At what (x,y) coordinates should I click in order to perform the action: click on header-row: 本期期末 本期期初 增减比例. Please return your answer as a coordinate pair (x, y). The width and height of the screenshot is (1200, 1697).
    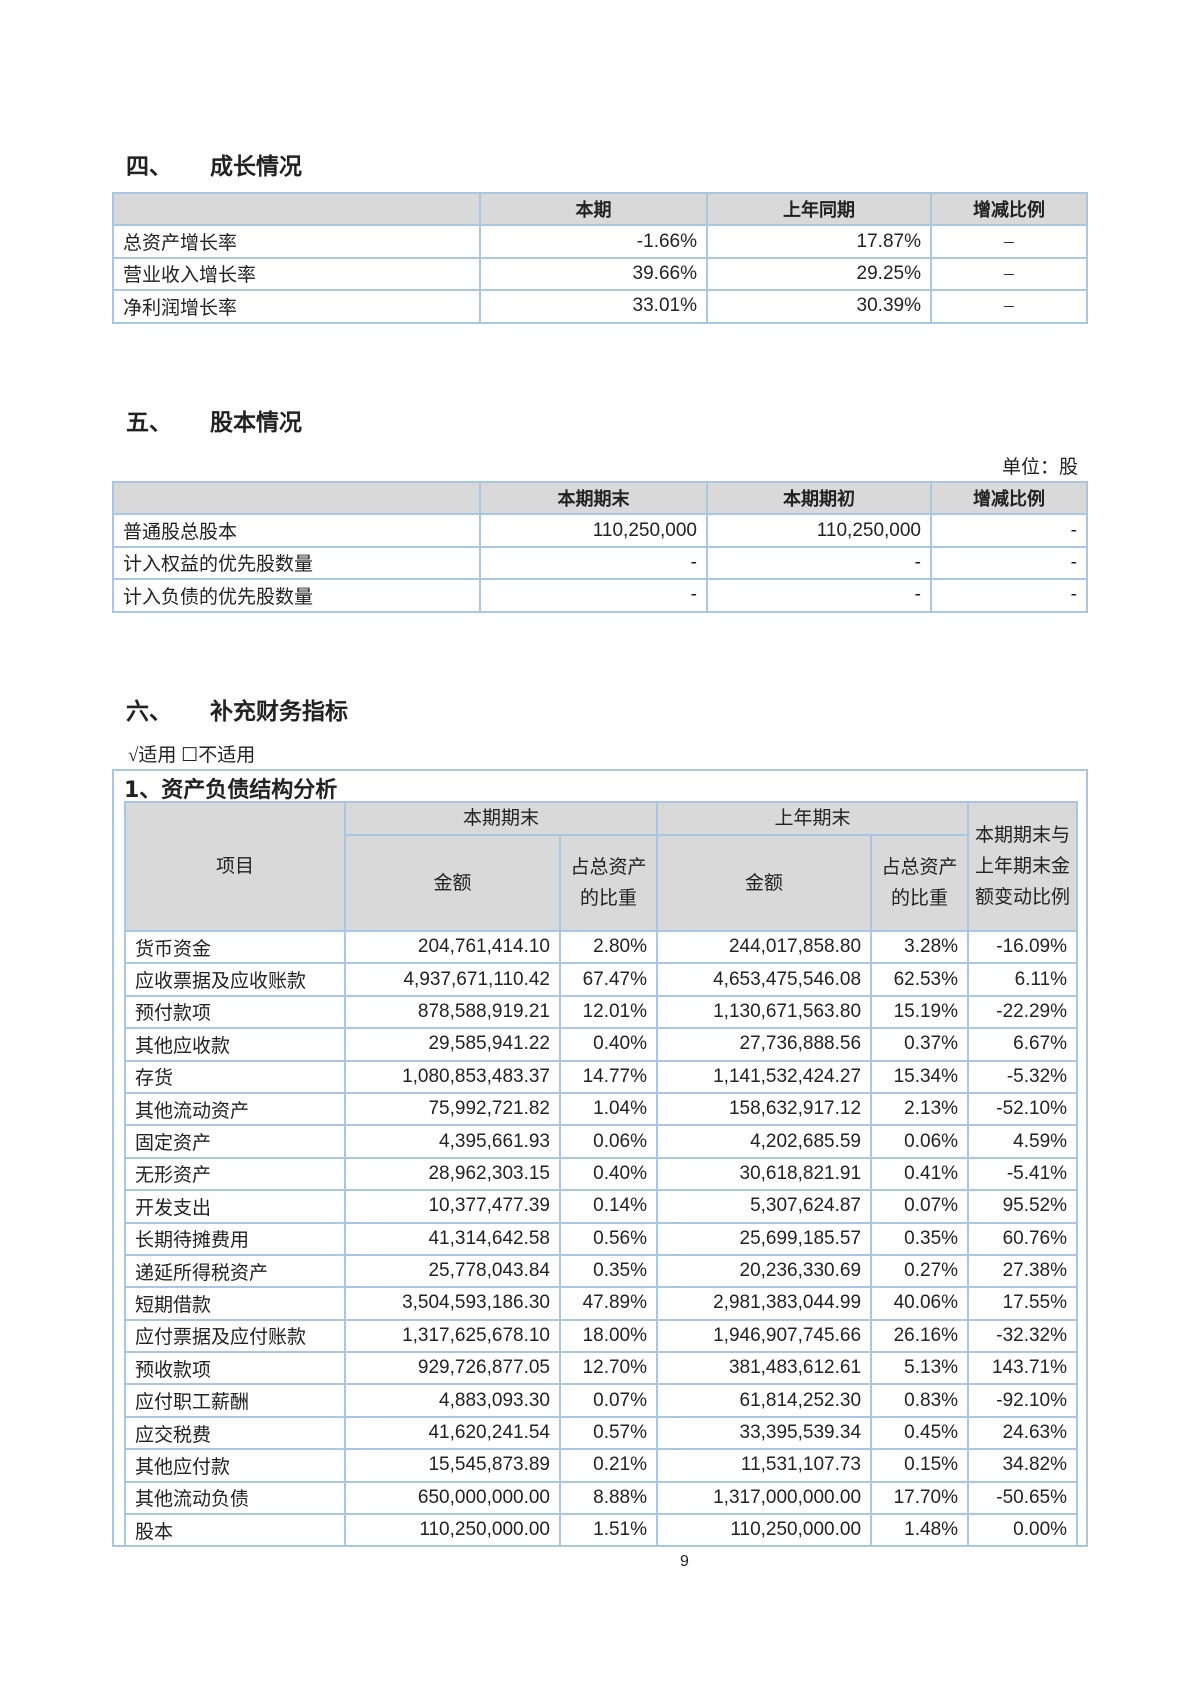
    Looking at the image, I should click on (600, 498).